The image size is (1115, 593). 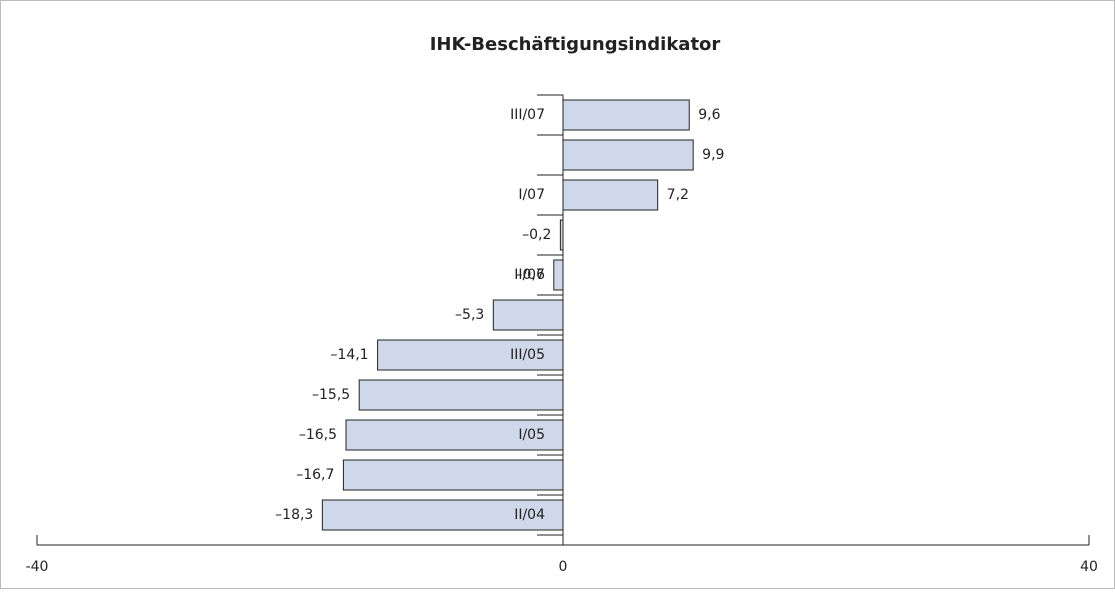 What do you see at coordinates (575, 44) in the screenshot?
I see `chart-title: IHK-Beschäftigungsindikator` at bounding box center [575, 44].